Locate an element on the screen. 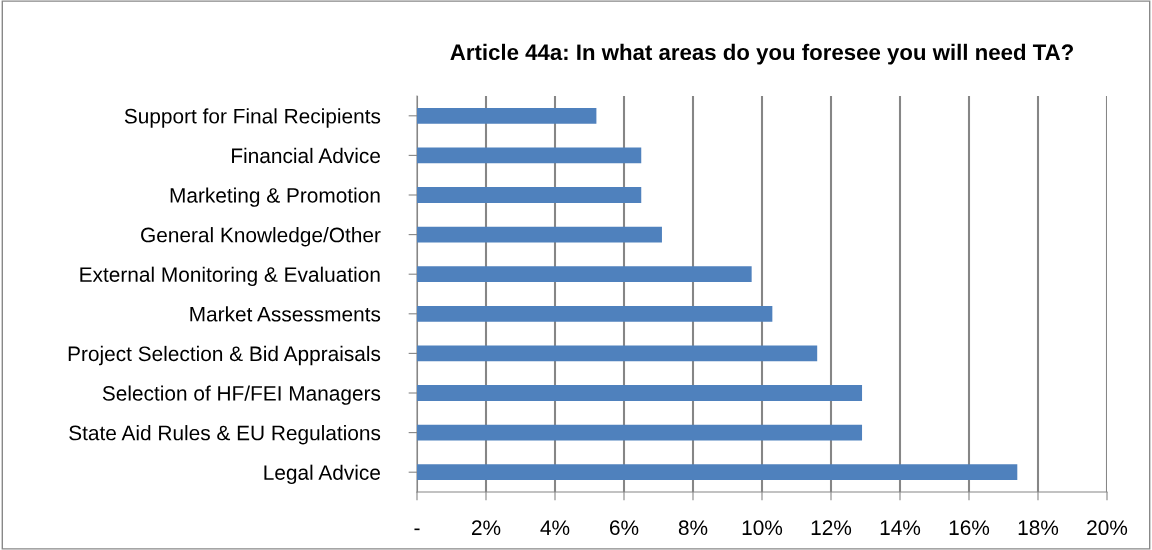 Image resolution: width=1152 pixels, height=550 pixels. y-tick-label: Market Assessments is located at coordinates (285, 314).